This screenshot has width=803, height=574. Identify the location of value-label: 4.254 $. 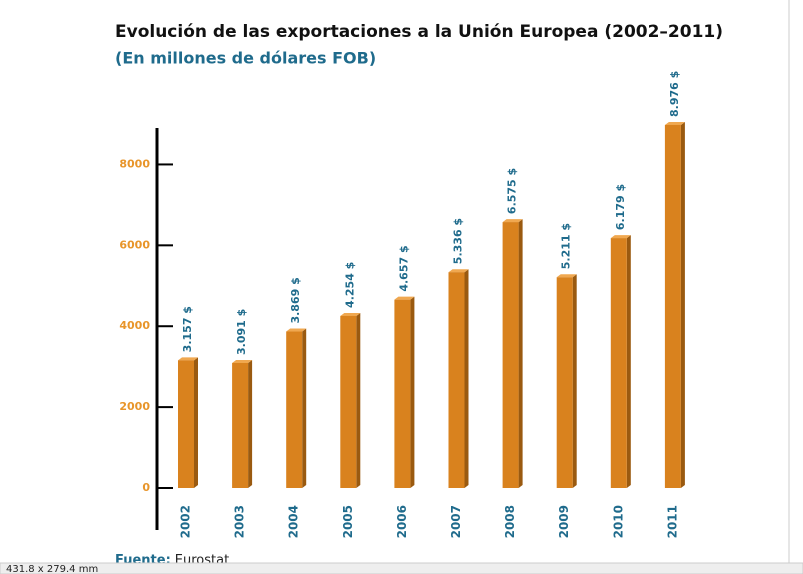
(349, 285).